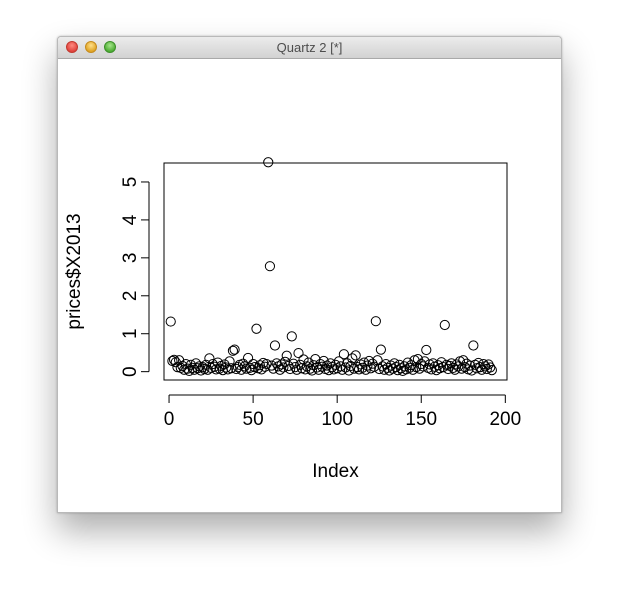  Describe the element at coordinates (130, 333) in the screenshot. I see `y-tick-label: 1` at that location.